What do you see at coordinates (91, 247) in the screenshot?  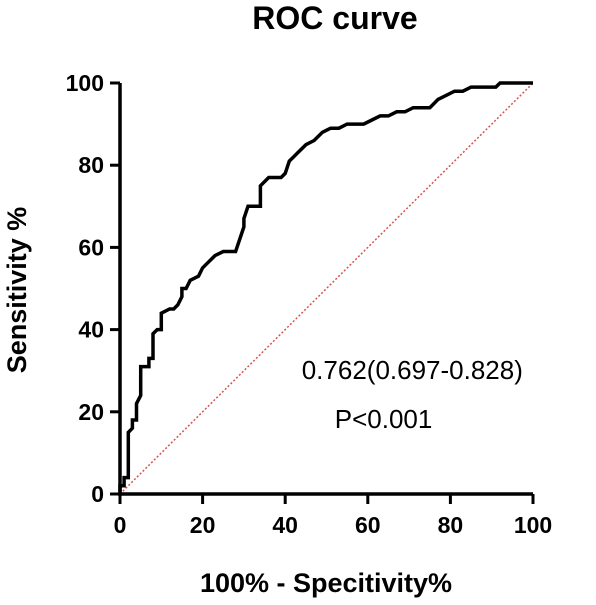 I see `y-tick-label: 60` at bounding box center [91, 247].